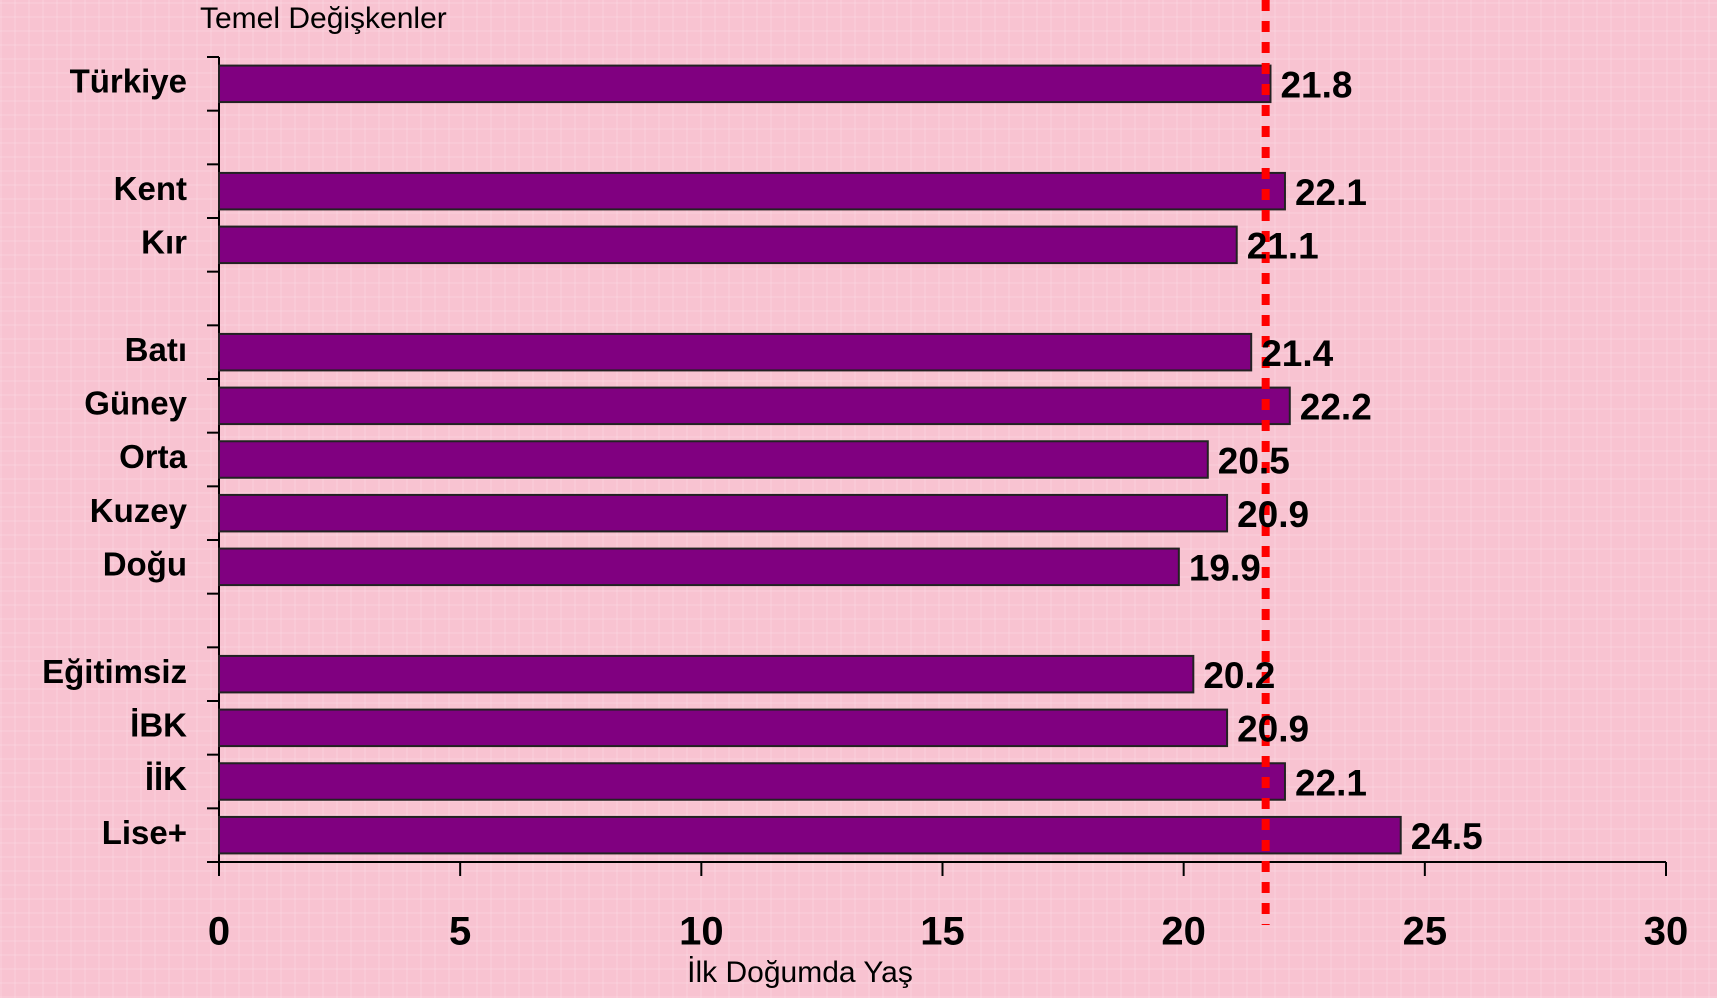 This screenshot has width=1717, height=998. Describe the element at coordinates (153, 456) in the screenshot. I see `y-tick-label: Orta` at that location.